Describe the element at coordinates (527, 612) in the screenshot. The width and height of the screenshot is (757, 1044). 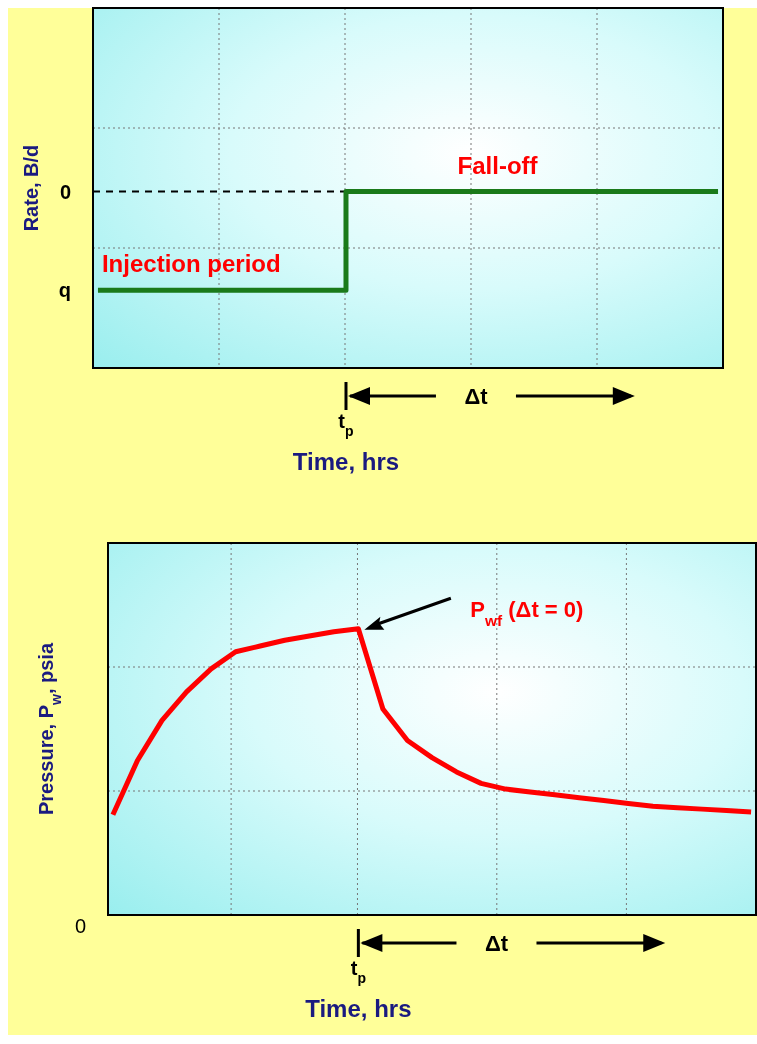
I see `text: P$_{wf}$ (Δt = 0)` at that location.